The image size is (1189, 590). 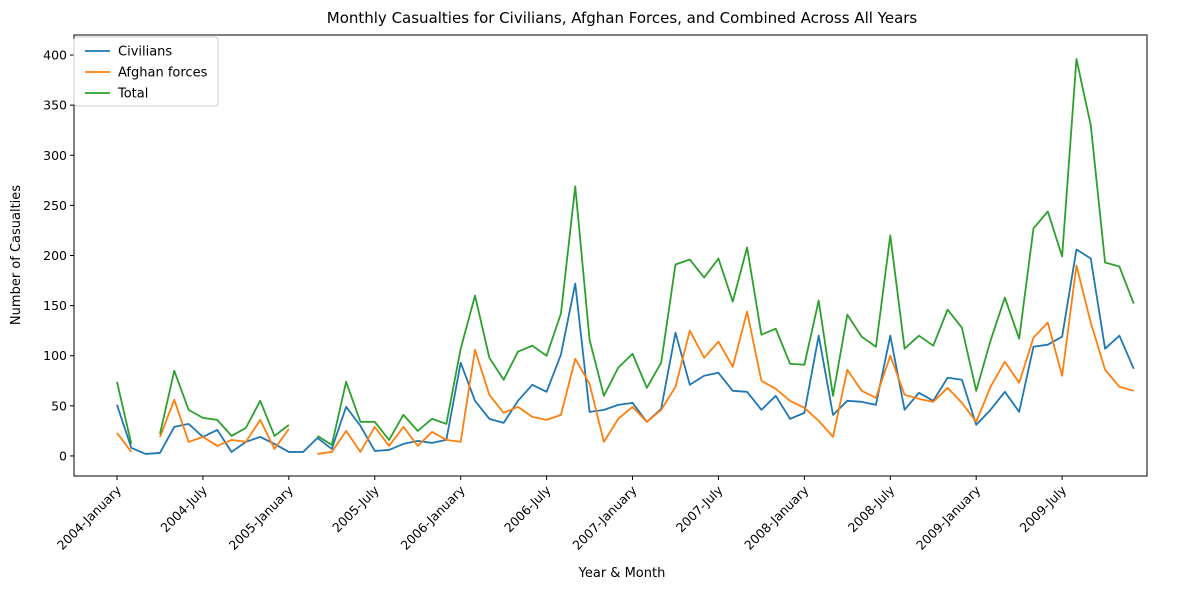 What do you see at coordinates (163, 73) in the screenshot?
I see `legend-label-afghan-forces: Afghan forces` at bounding box center [163, 73].